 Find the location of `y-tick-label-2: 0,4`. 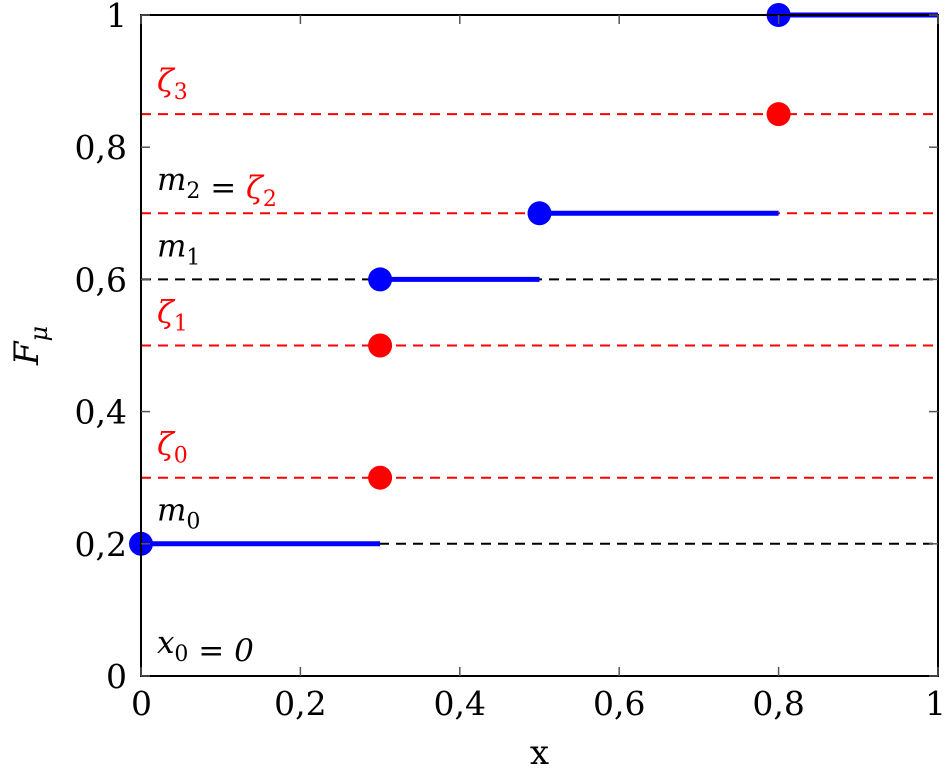

y-tick-label-2: 0,4 is located at coordinates (101, 412).